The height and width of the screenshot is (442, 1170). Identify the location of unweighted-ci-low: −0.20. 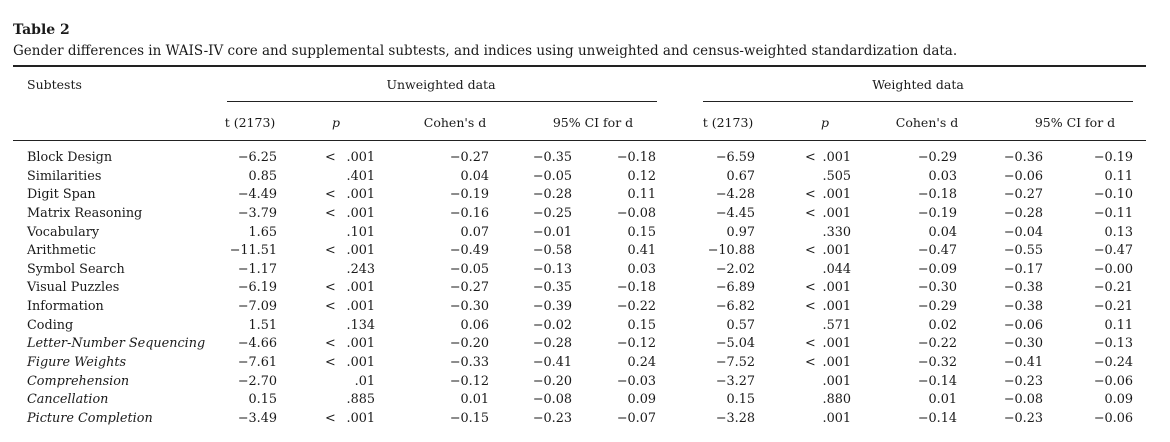
(552, 381).